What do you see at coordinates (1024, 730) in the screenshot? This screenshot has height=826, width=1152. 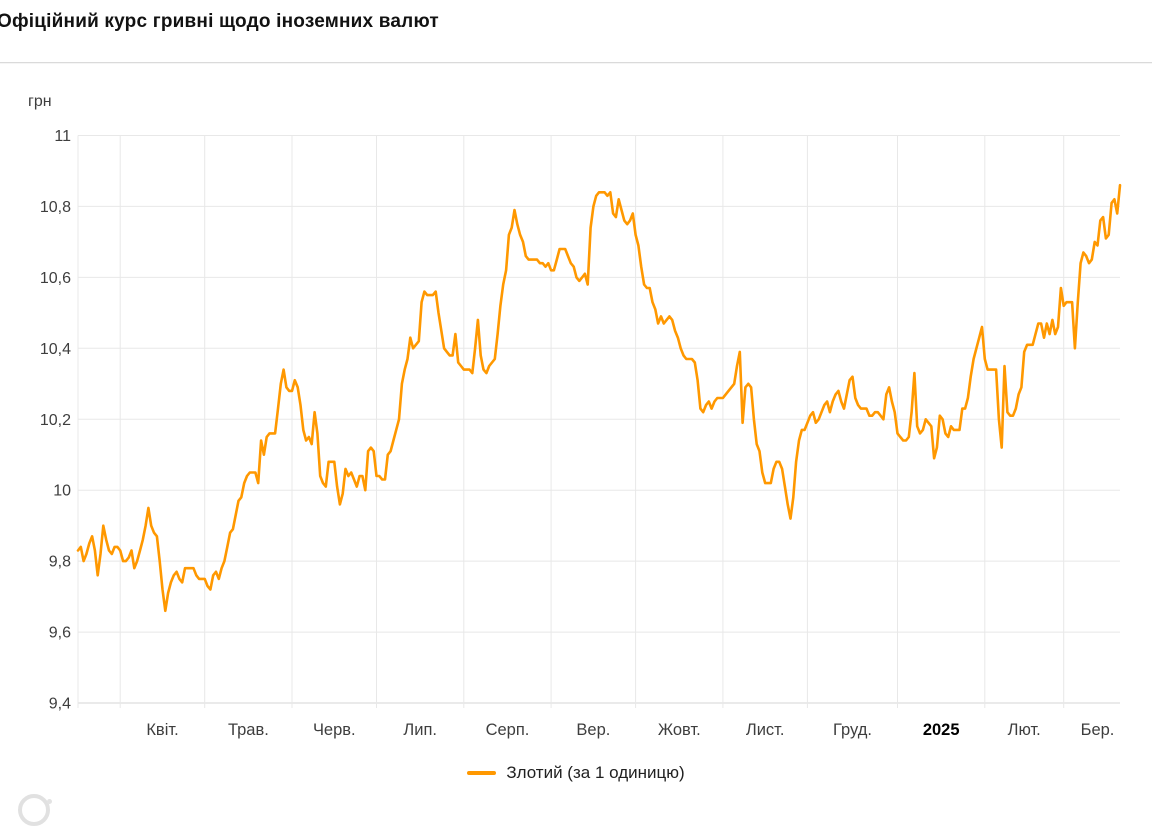 I see `x-tick-label: Лют.` at bounding box center [1024, 730].